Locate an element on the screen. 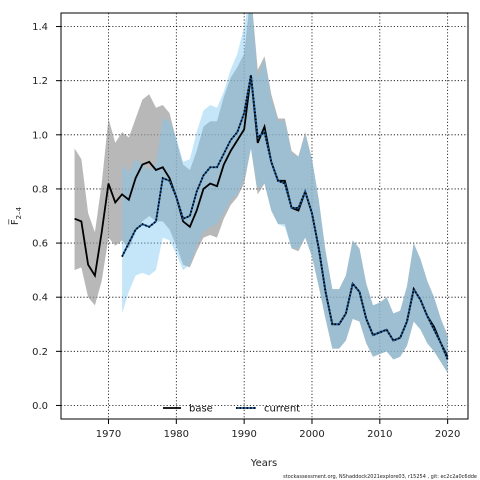  y-axis-title-main: F̅ is located at coordinates (14, 221).